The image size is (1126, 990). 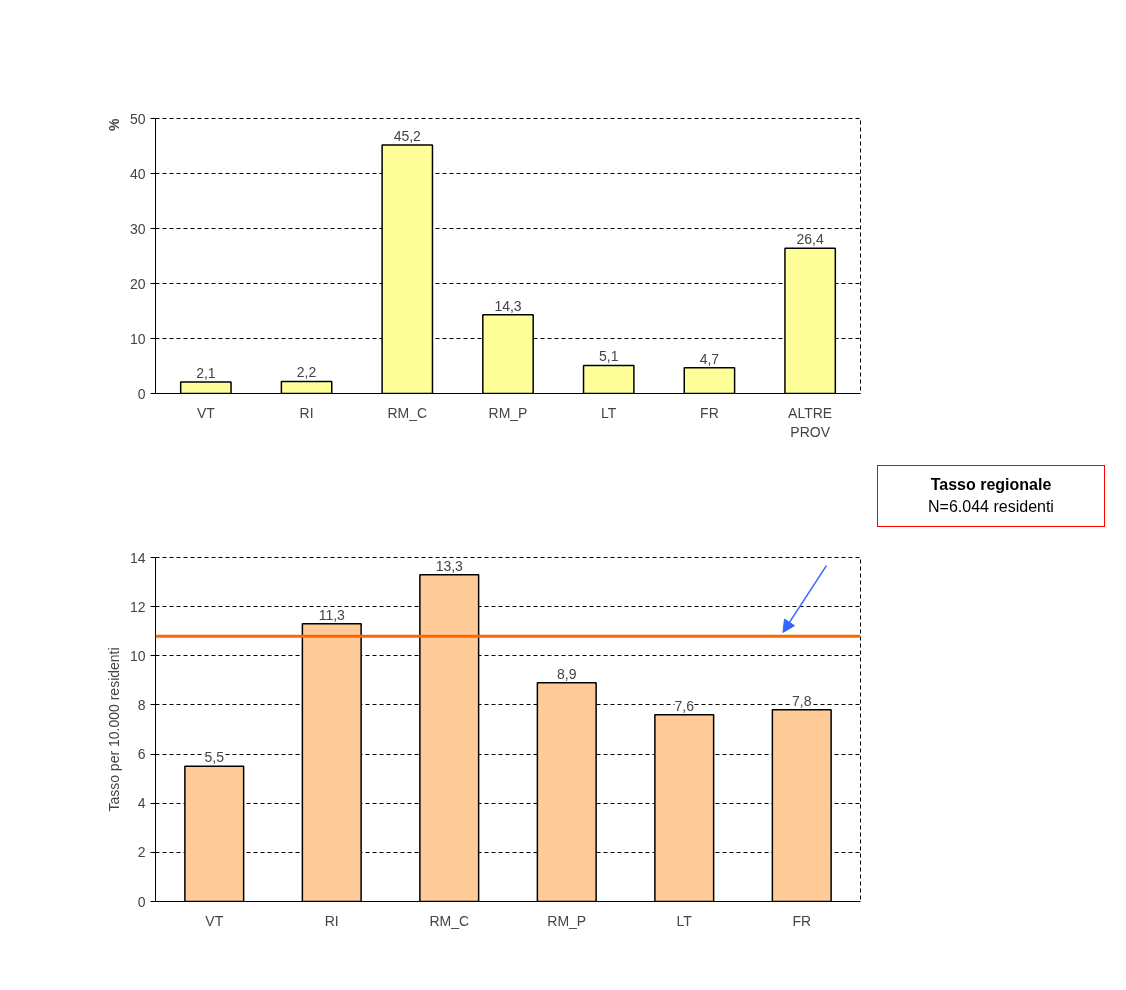 I want to click on y-tick-label: 2, so click(x=141, y=852).